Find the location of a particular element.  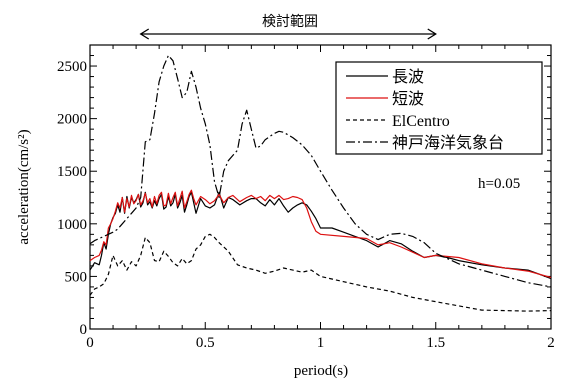

legend-label: 長波 is located at coordinates (408, 76).